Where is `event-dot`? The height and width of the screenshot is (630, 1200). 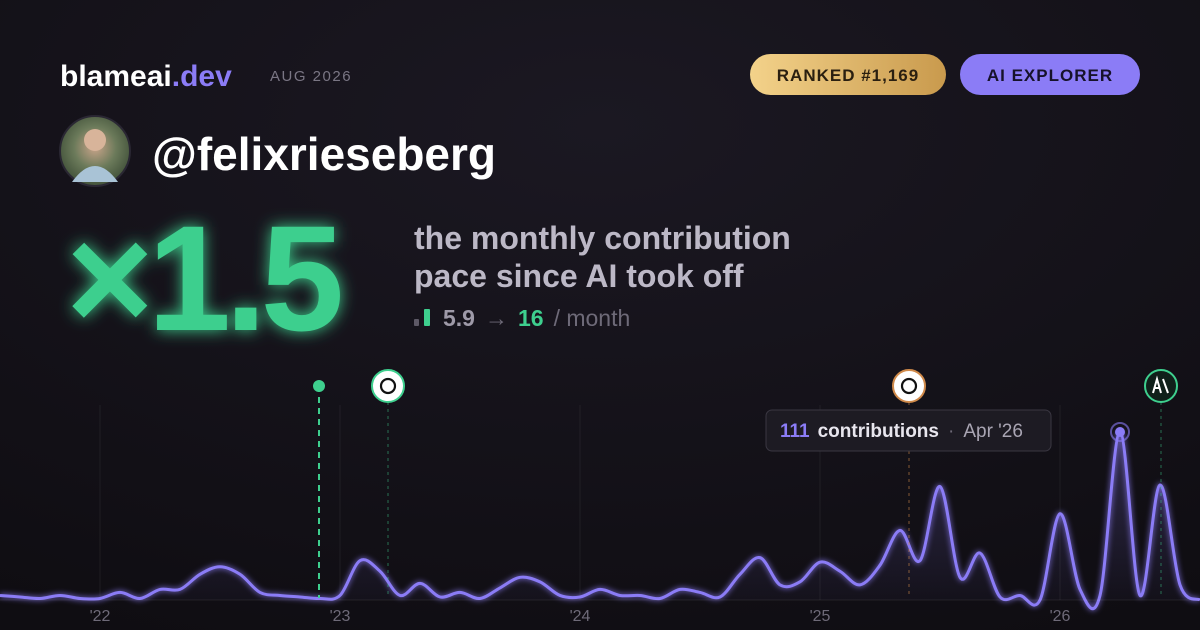 event-dot is located at coordinates (319, 386).